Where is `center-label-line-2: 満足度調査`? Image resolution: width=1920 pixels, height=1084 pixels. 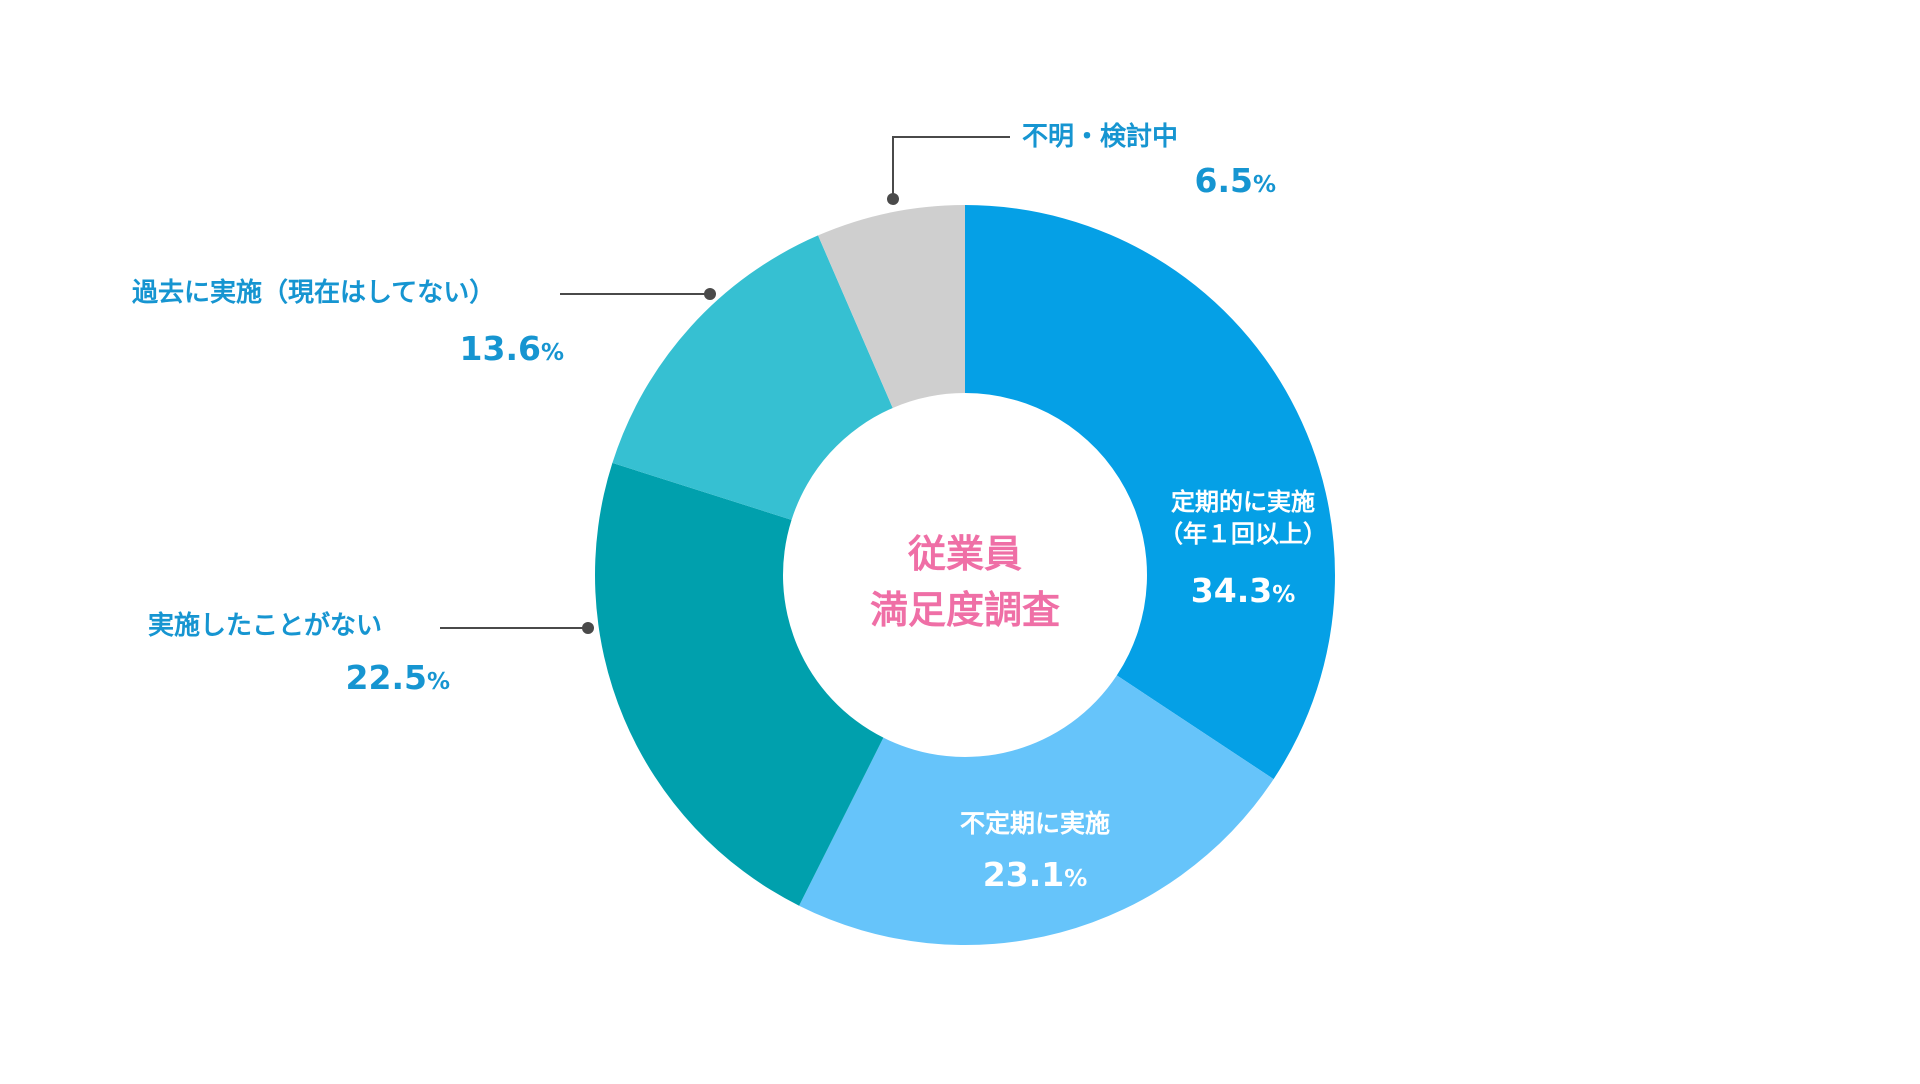
center-label-line-2: 満足度調査 is located at coordinates (965, 610).